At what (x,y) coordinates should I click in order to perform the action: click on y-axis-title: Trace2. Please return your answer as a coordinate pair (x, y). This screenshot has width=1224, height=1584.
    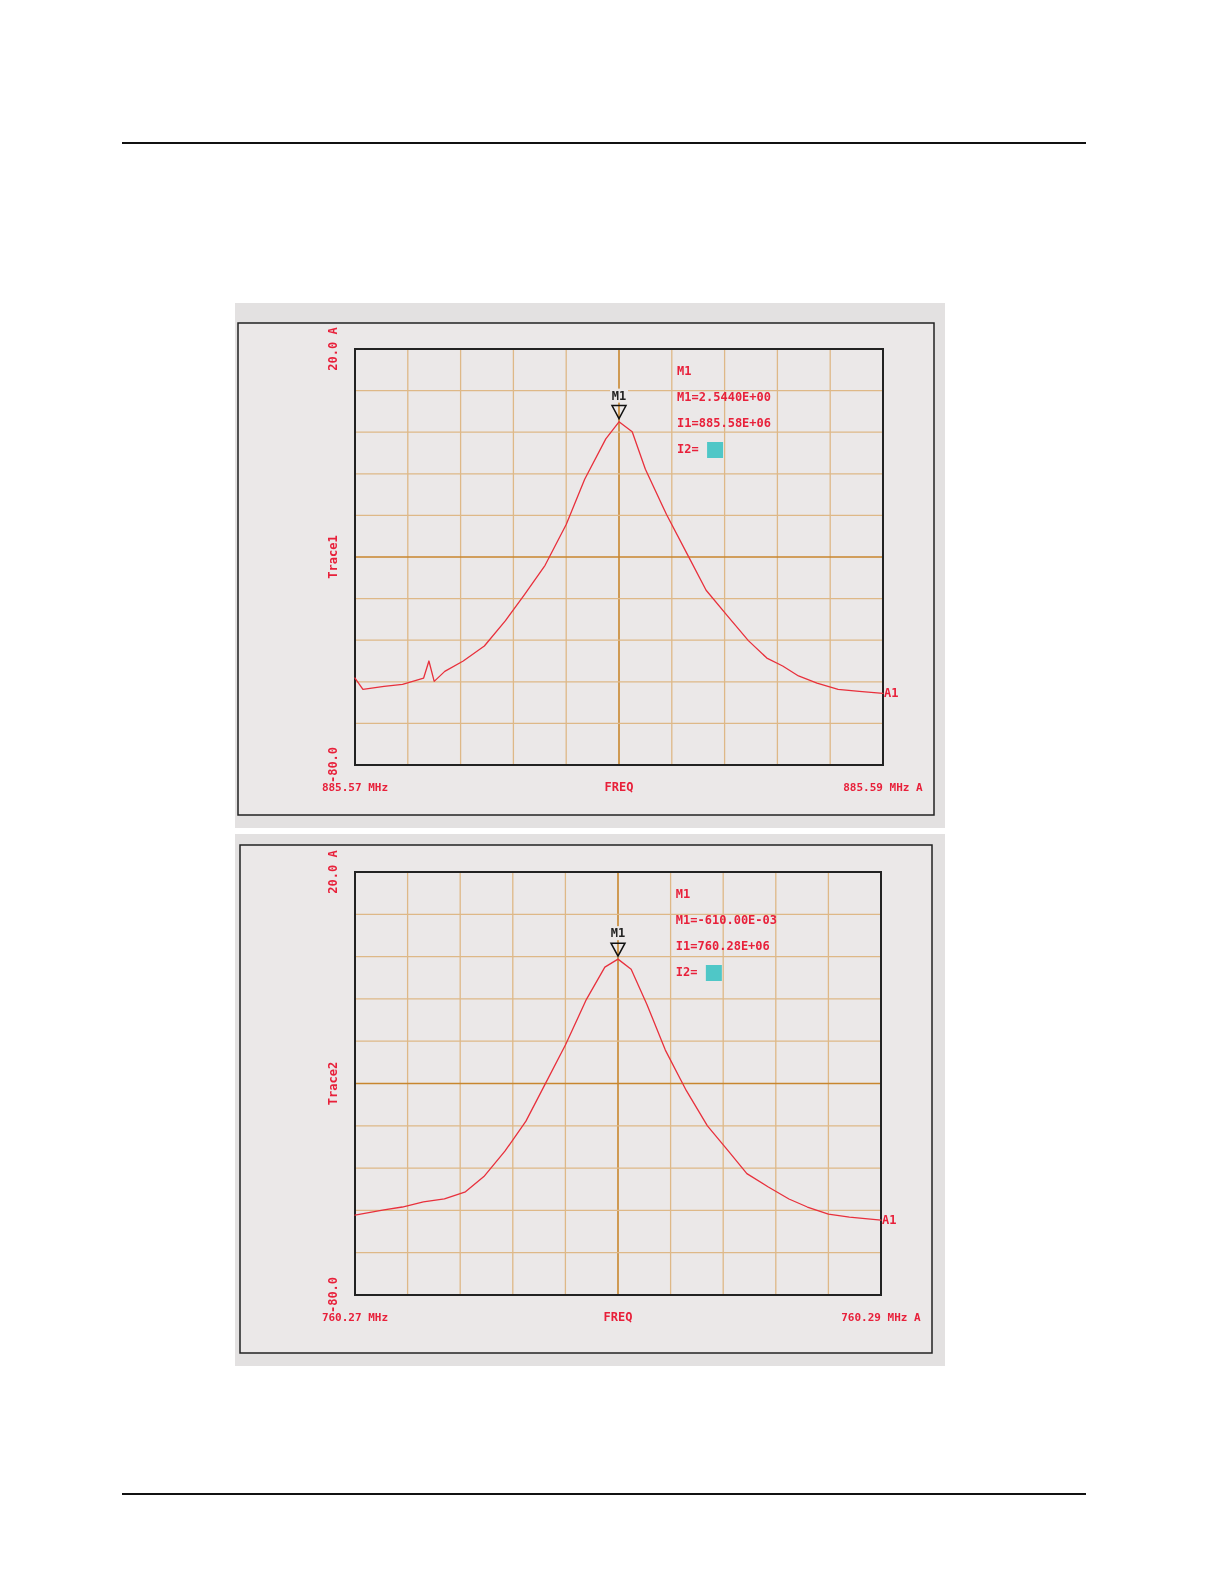
    Looking at the image, I should click on (332, 1083).